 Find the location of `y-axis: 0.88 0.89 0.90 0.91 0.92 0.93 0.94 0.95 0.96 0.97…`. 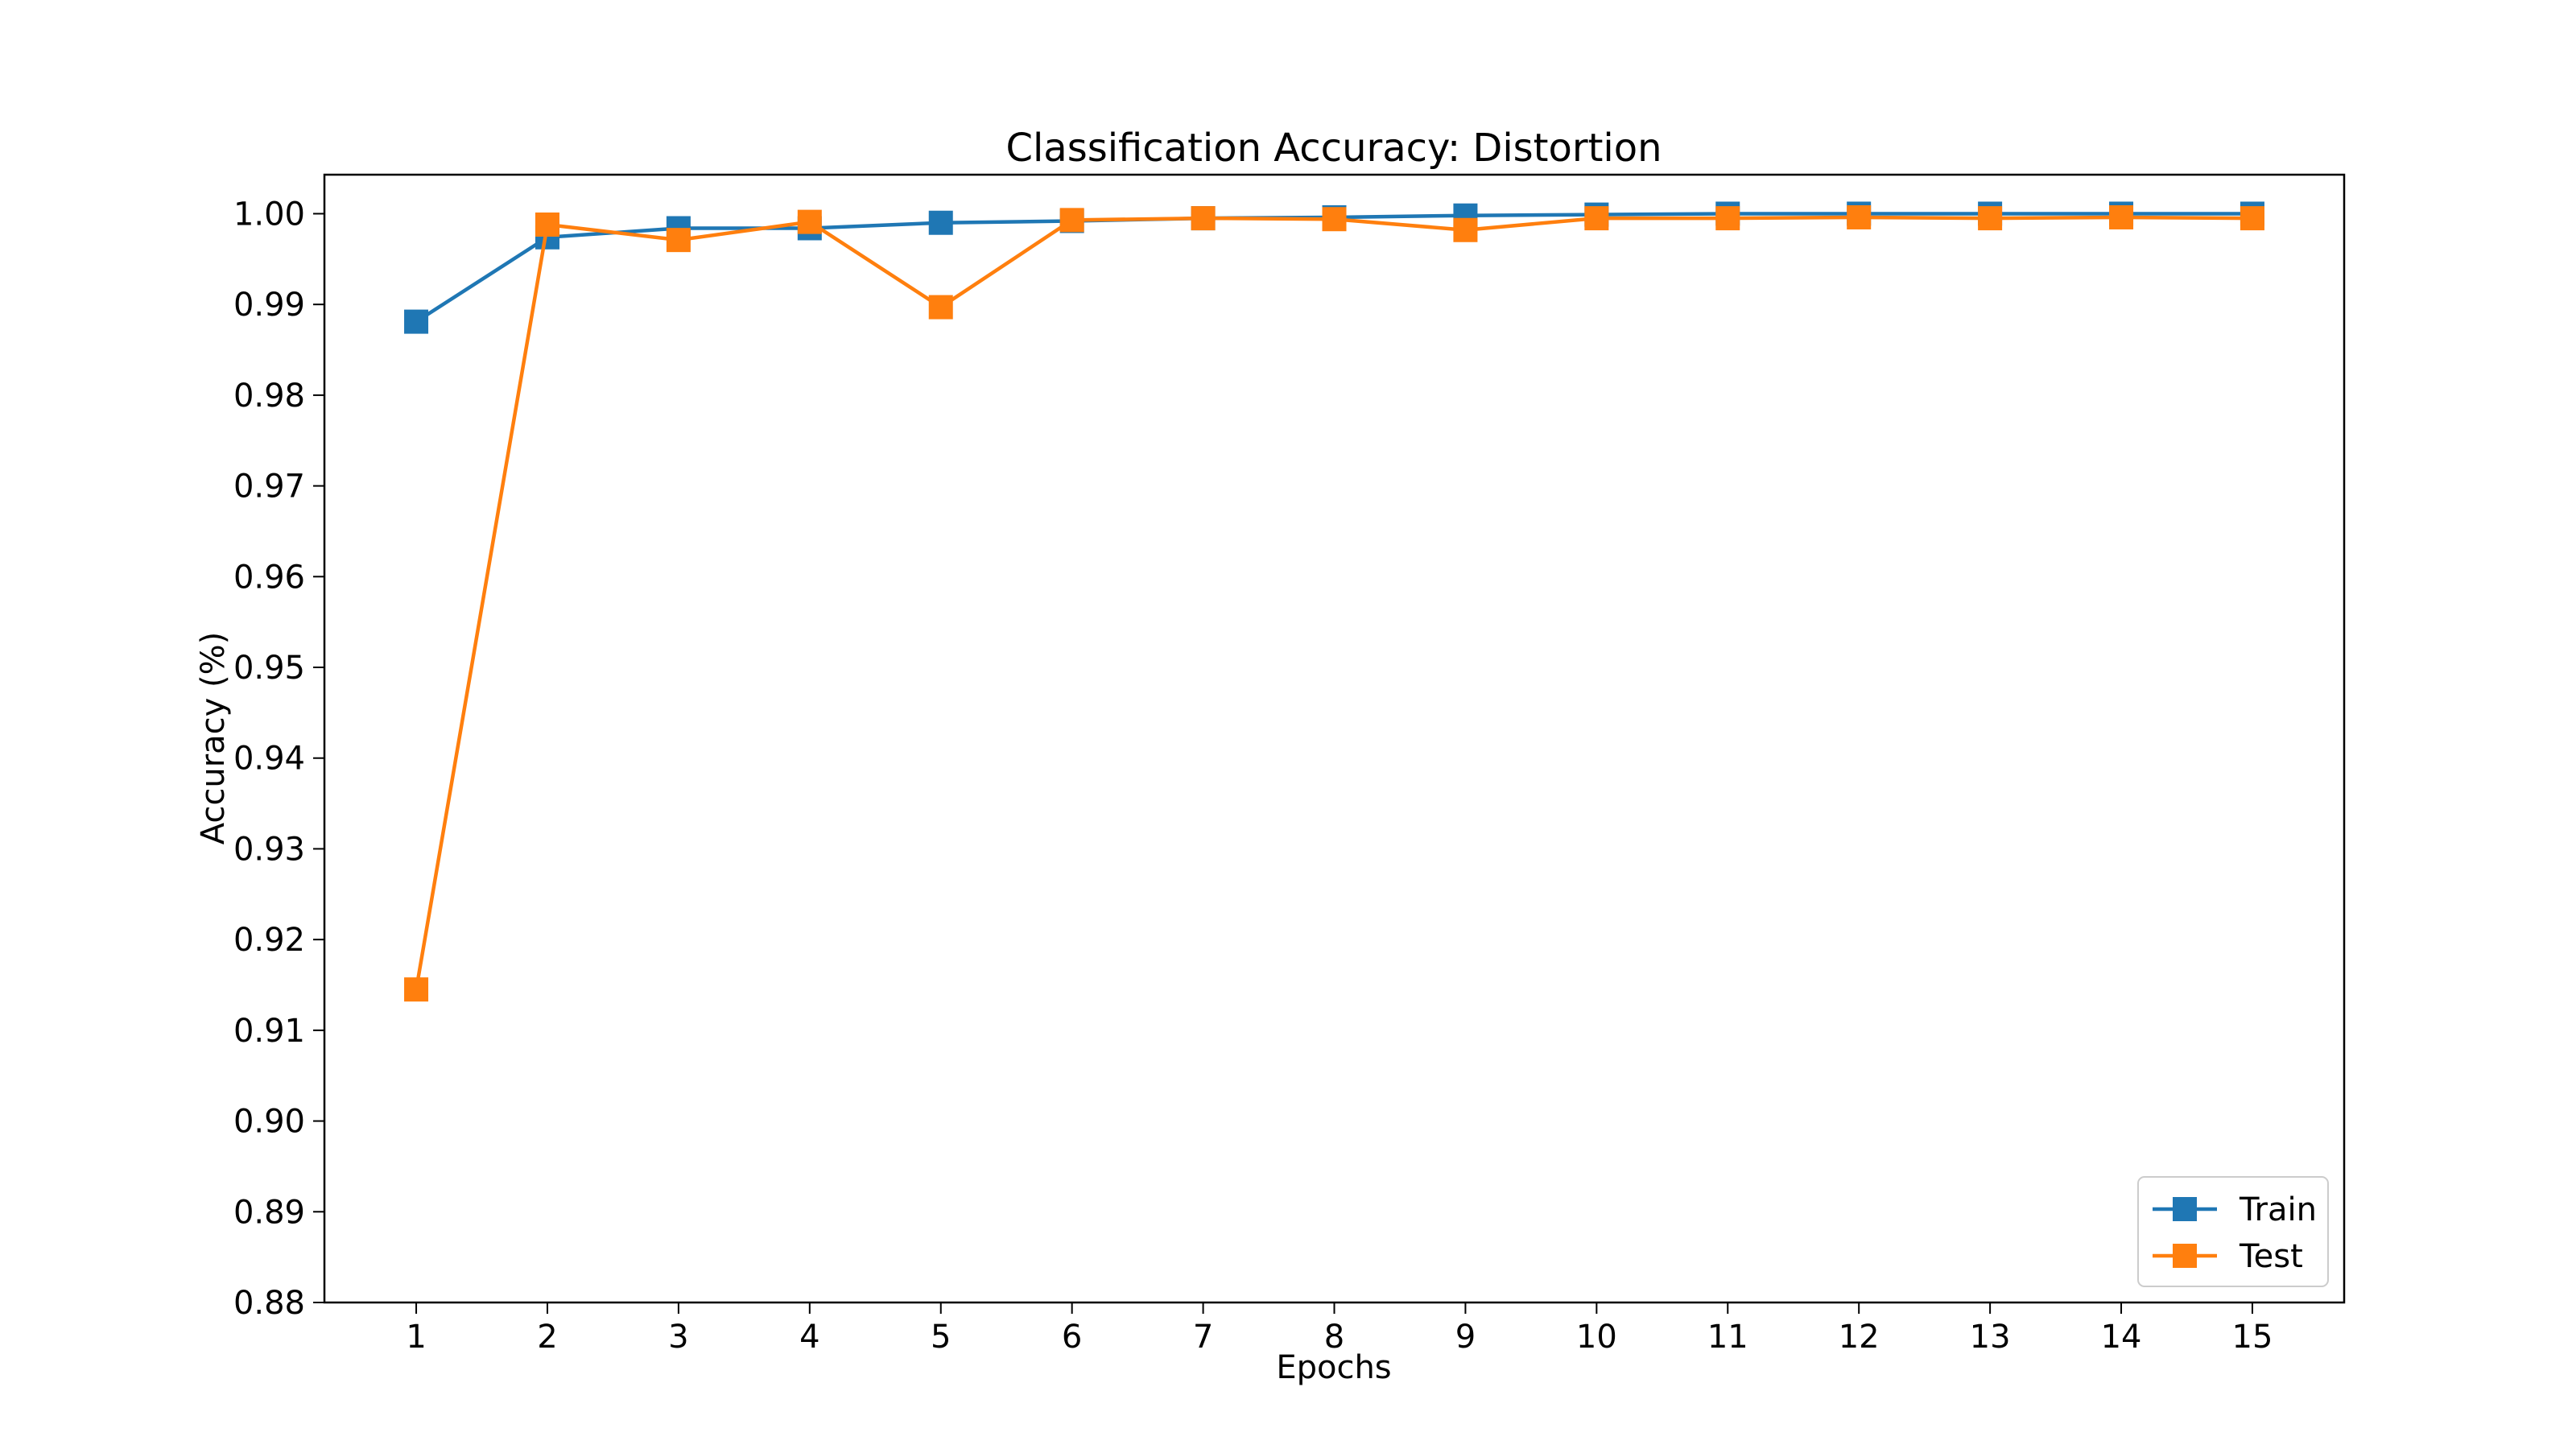

y-axis: 0.88 0.89 0.90 0.91 0.92 0.93 0.94 0.95 0.96 0.97… is located at coordinates (278, 759).